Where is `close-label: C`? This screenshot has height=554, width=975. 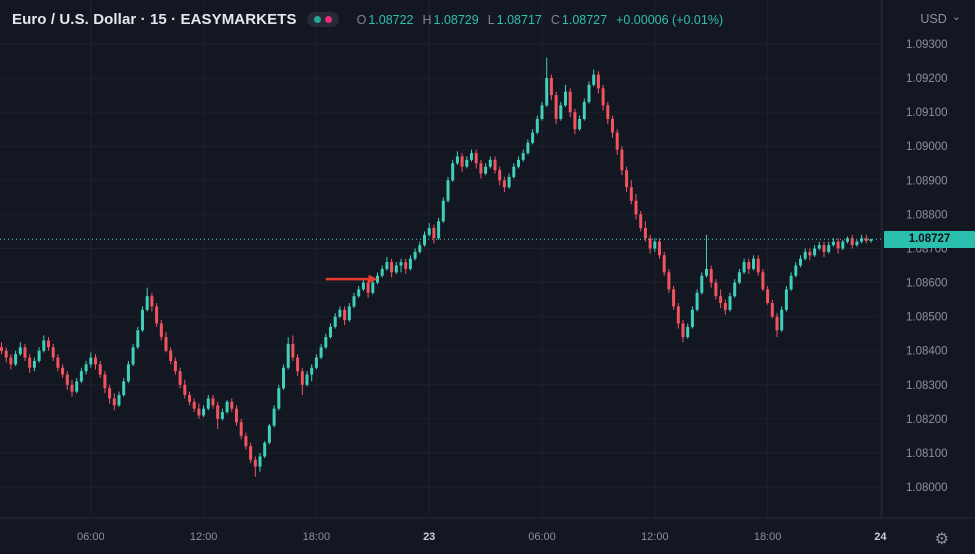
close-label: C is located at coordinates (555, 19).